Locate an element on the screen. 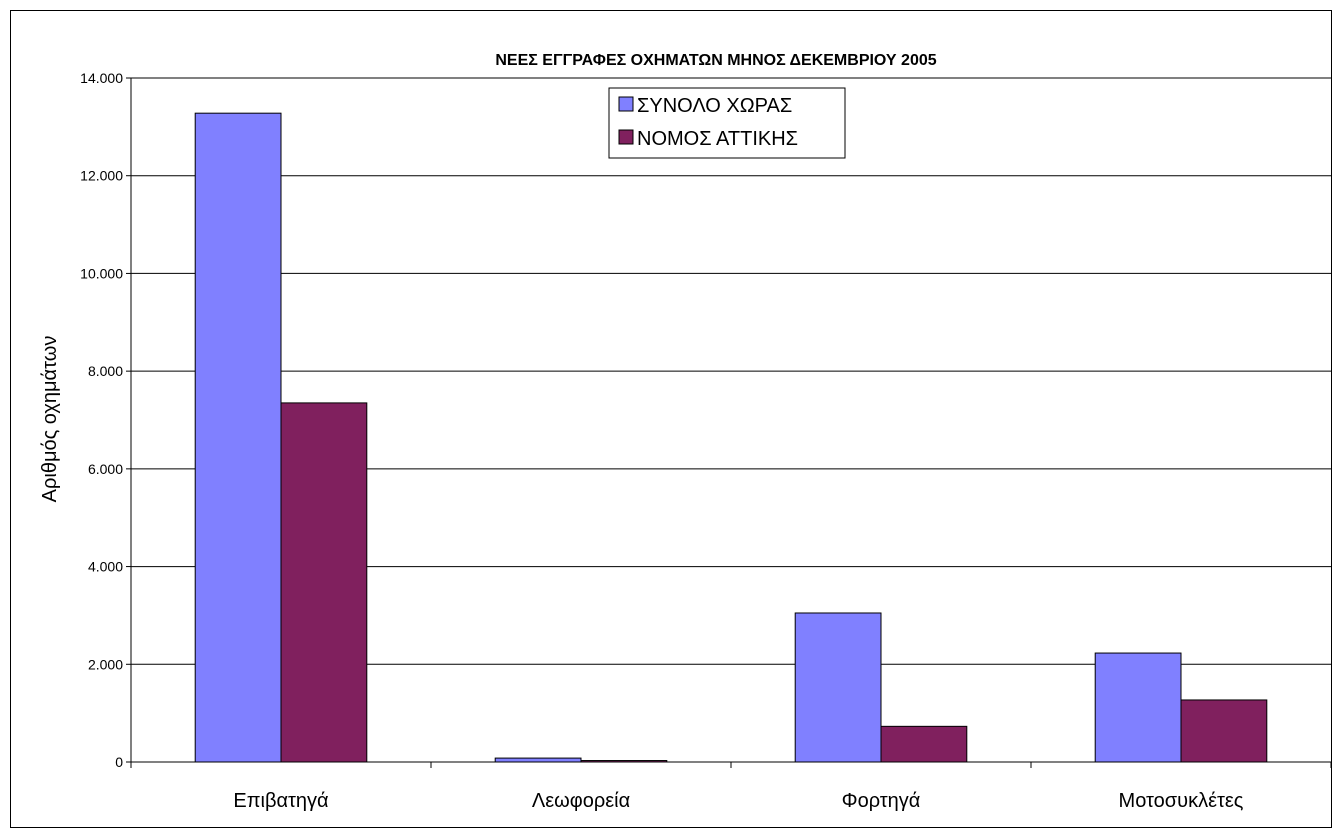 The width and height of the screenshot is (1334, 830). y-tick-label: 6.000 is located at coordinates (105, 469).